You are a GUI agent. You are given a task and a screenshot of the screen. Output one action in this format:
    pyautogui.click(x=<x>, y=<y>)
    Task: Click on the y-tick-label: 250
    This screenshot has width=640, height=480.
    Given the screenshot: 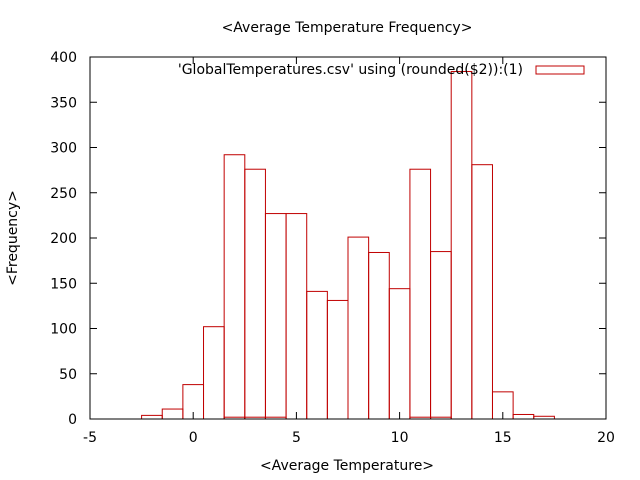 What is the action you would take?
    pyautogui.click(x=63, y=194)
    